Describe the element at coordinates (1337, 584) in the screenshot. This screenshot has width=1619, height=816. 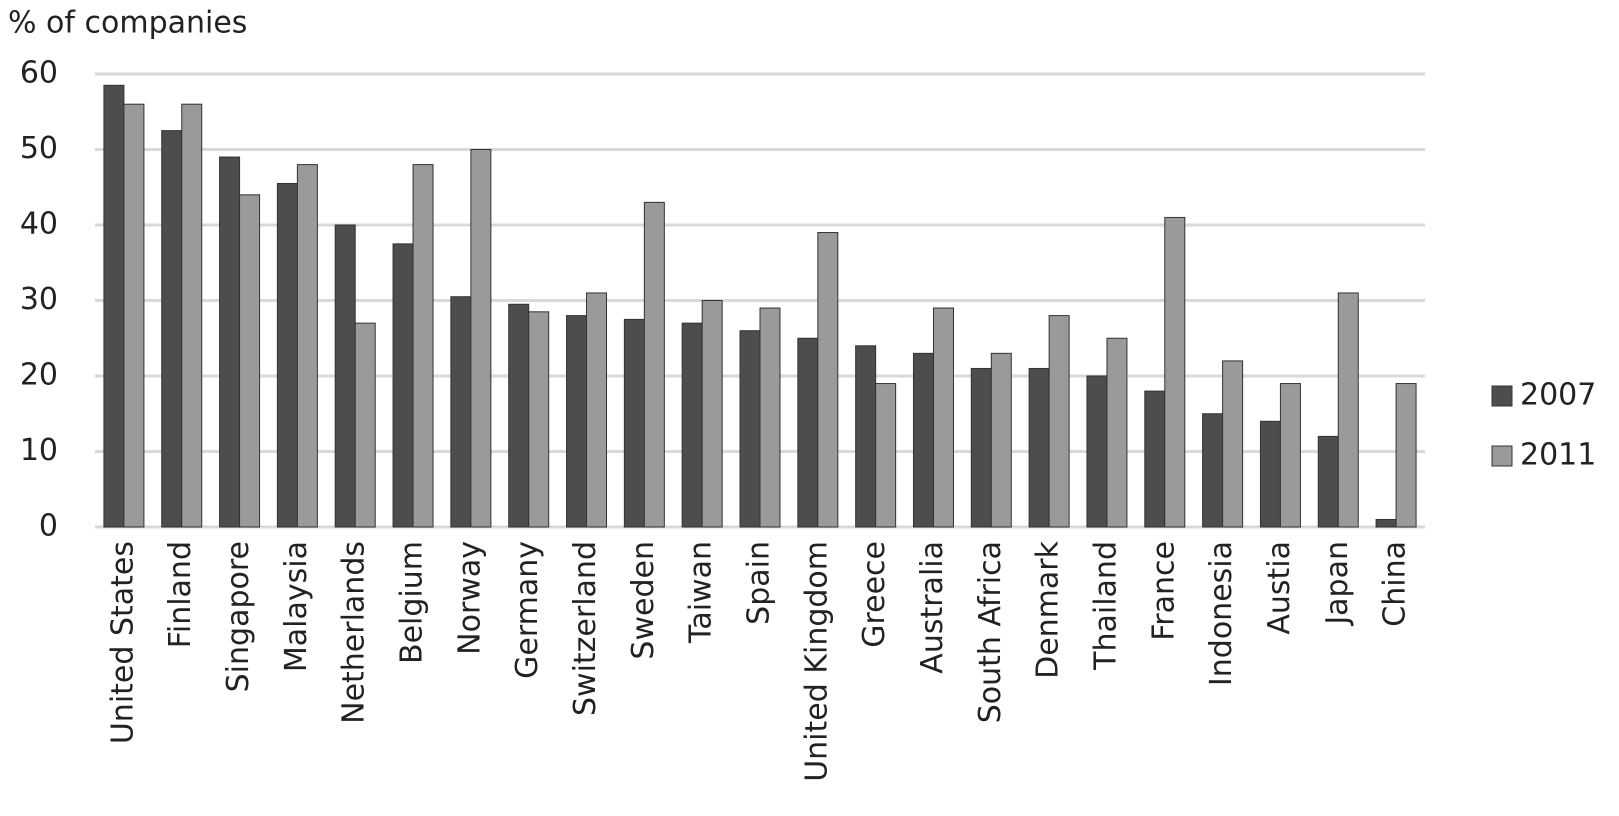
I see `x-tick-label: Japan` at that location.